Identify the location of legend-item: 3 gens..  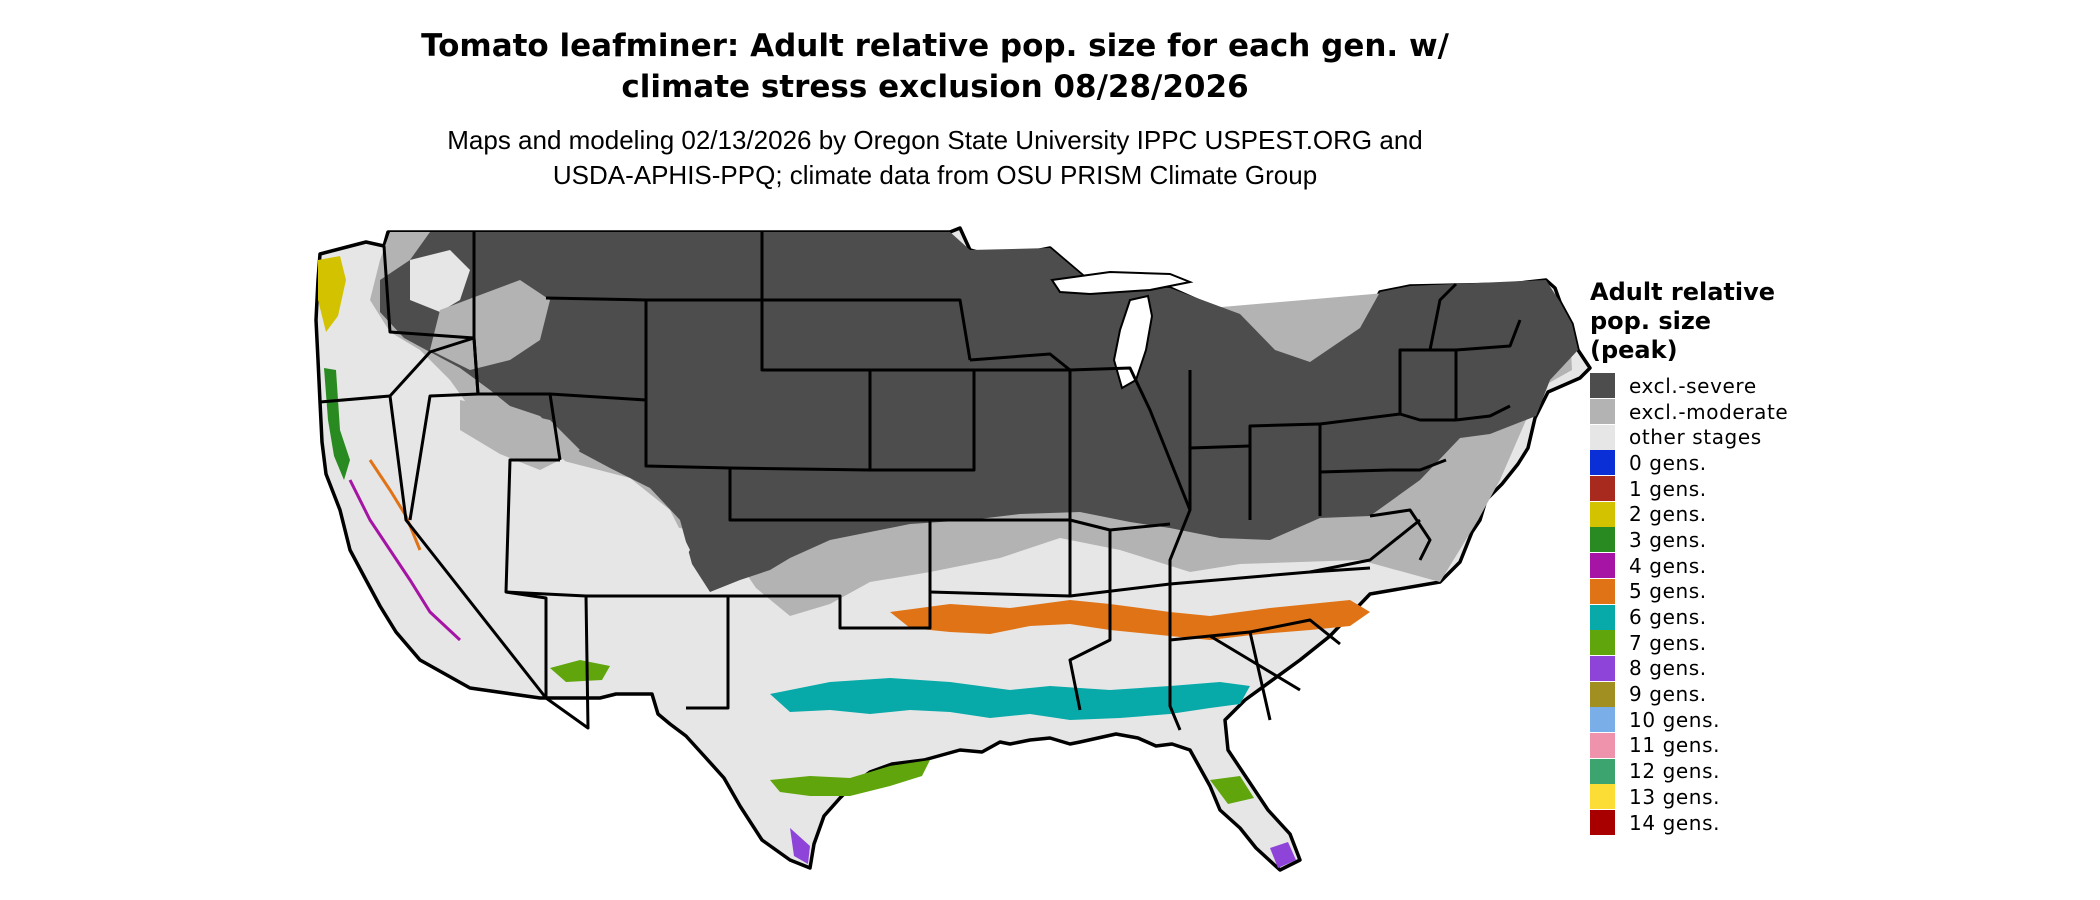
(1689, 540).